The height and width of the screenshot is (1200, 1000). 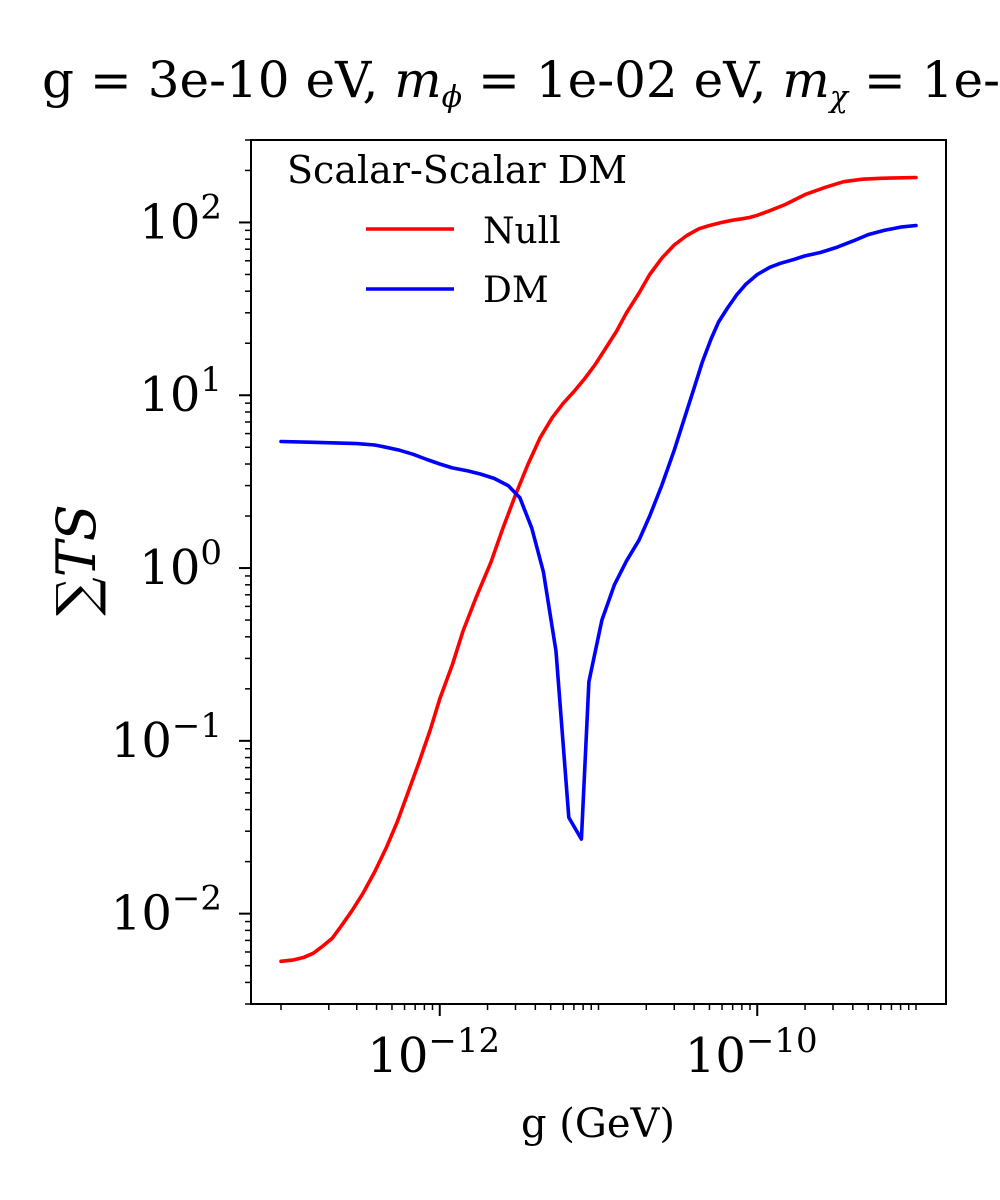 I want to click on y-tick-label: 10⁻¹, so click(x=166, y=737).